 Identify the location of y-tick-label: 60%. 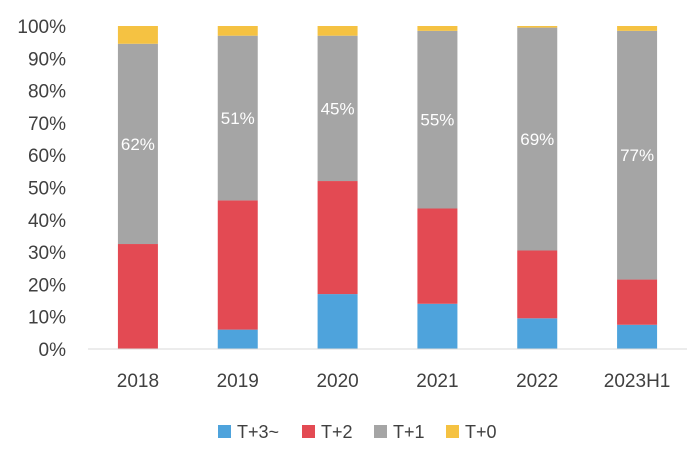
(47, 156).